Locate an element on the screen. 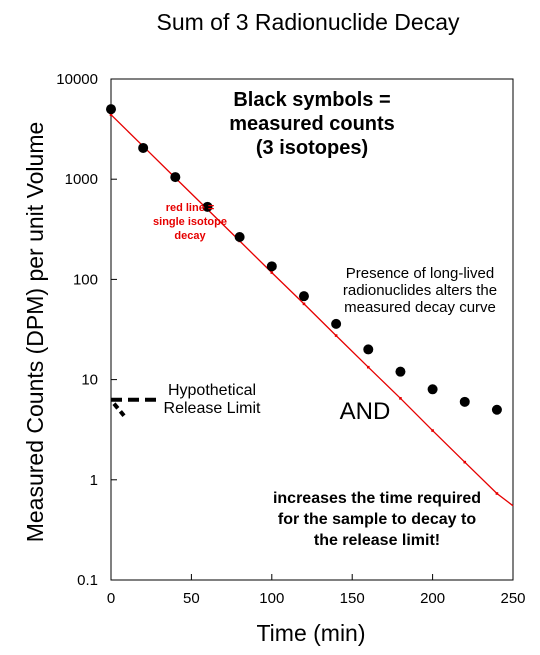 The width and height of the screenshot is (540, 655). y-tick-label: 100 is located at coordinates (85, 279).